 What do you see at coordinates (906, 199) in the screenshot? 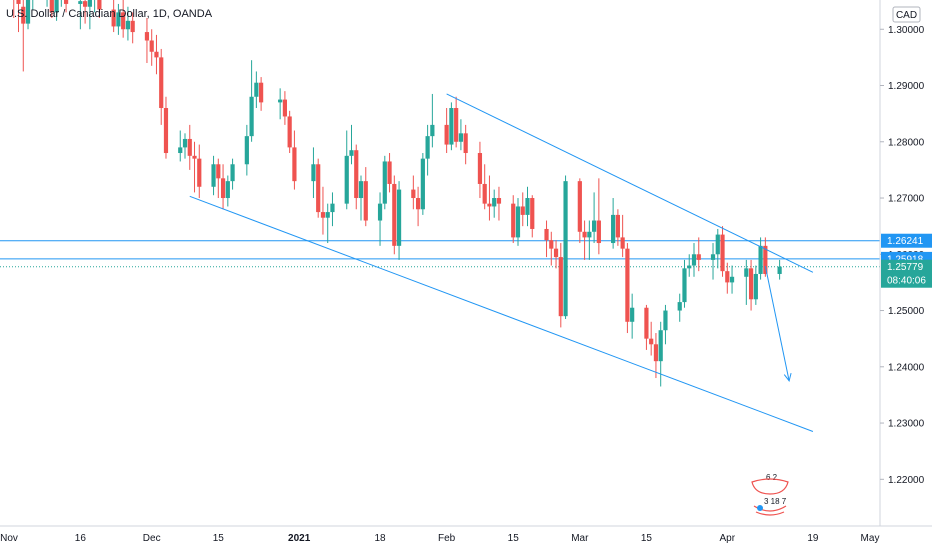
I see `price-tick-label: 1.27000` at bounding box center [906, 199].